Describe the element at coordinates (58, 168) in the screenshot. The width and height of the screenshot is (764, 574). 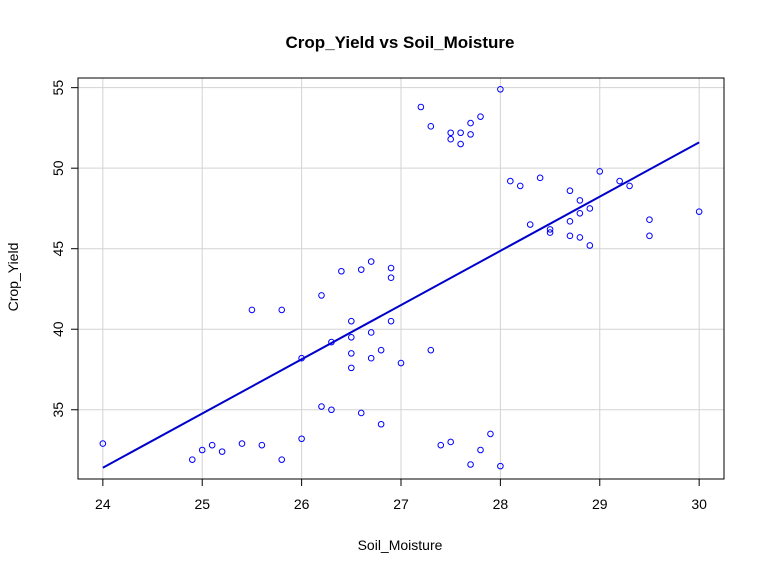
I see `y-tick-label: 50` at that location.